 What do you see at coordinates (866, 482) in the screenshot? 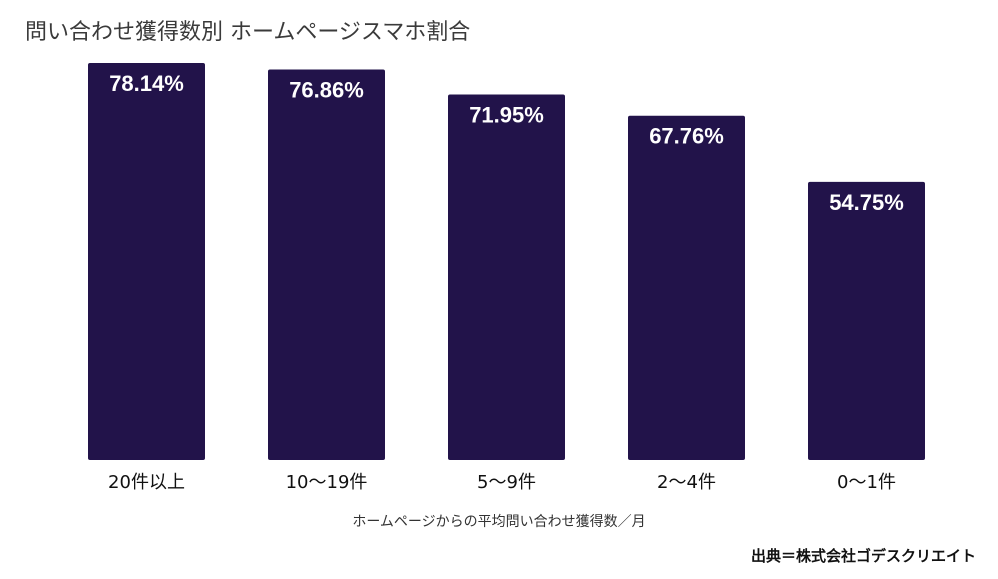
I see `category-label-5: 0〜1件` at bounding box center [866, 482].